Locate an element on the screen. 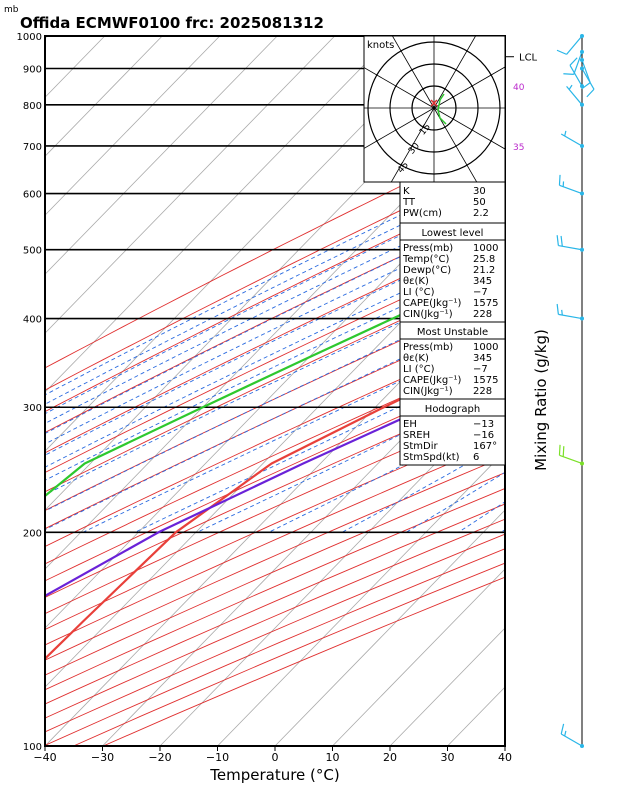 This screenshot has width=618, height=800. most-unstable-row-value: 228 is located at coordinates (482, 391).